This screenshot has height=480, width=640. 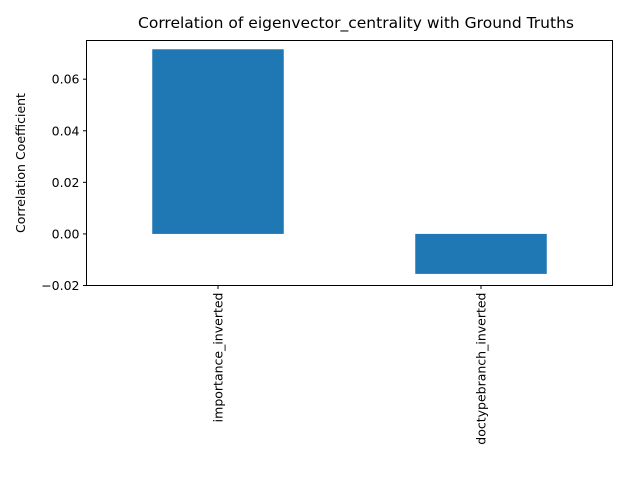 I want to click on x-tick-label: doctypebranch_inverted, so click(x=481, y=369).